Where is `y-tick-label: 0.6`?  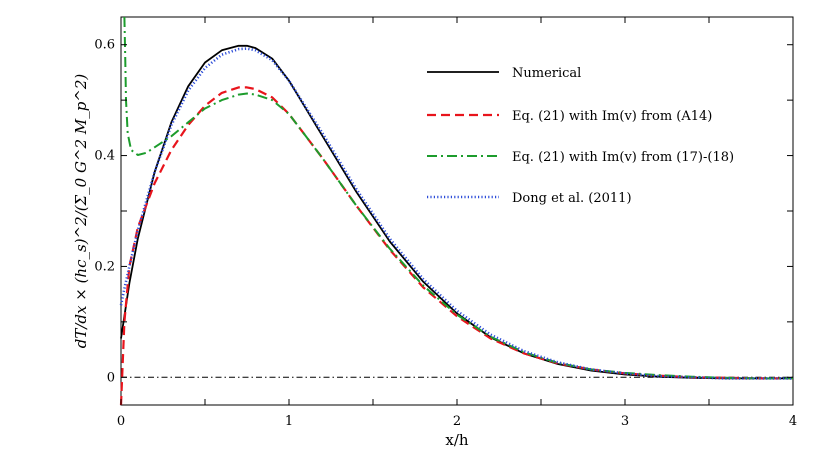 y-tick-label: 0.6 is located at coordinates (104, 45).